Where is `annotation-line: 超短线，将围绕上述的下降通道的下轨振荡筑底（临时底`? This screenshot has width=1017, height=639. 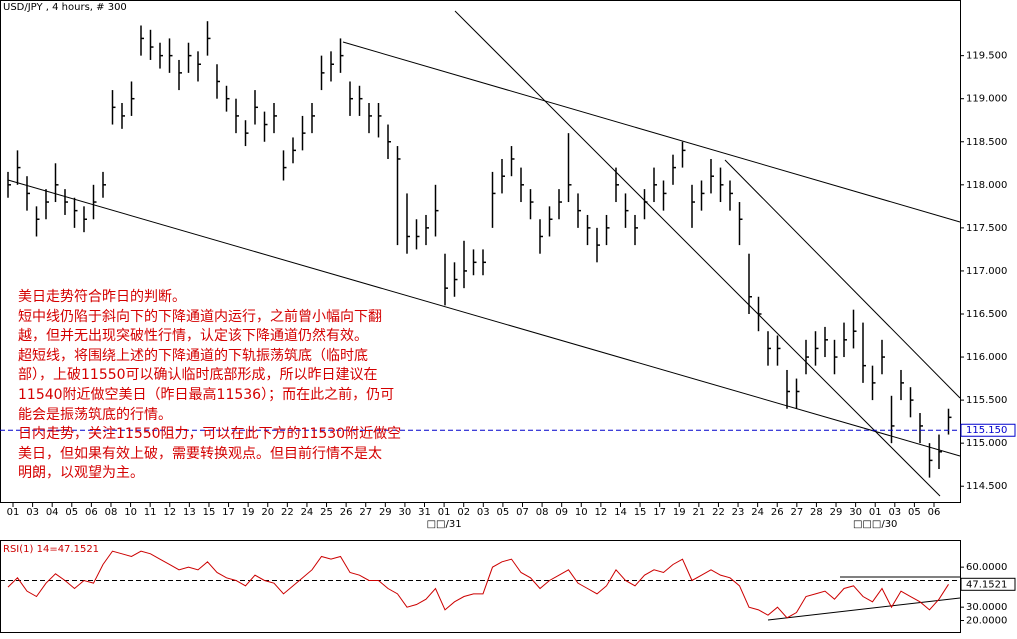
annotation-line: 超短线，将围绕上述的下降通道的下轨振荡筑底（临时底 is located at coordinates (193, 355).